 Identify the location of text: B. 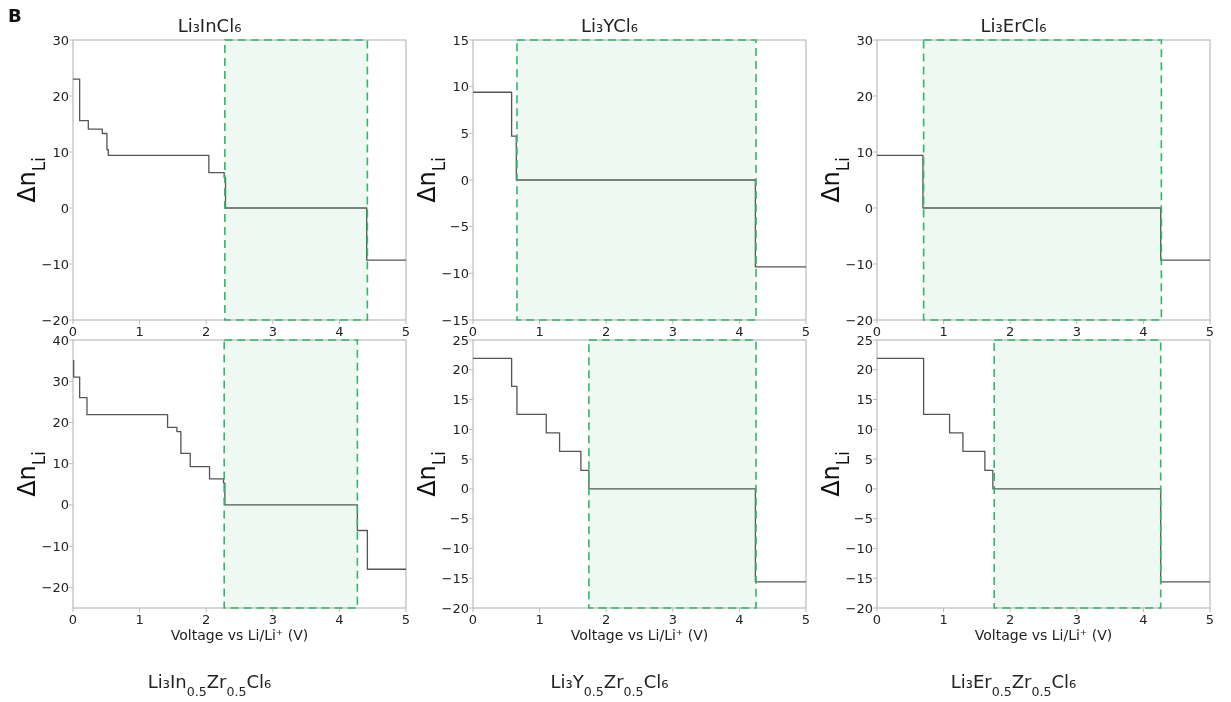
(15, 15).